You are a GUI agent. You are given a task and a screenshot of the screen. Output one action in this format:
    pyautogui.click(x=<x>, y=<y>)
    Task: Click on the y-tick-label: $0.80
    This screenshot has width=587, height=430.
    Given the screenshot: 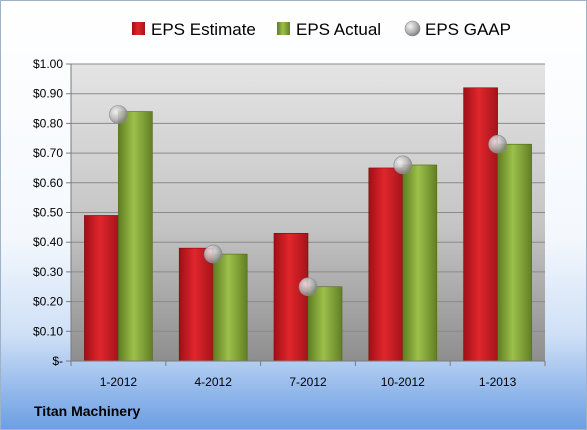 What is the action you would take?
    pyautogui.click(x=48, y=123)
    